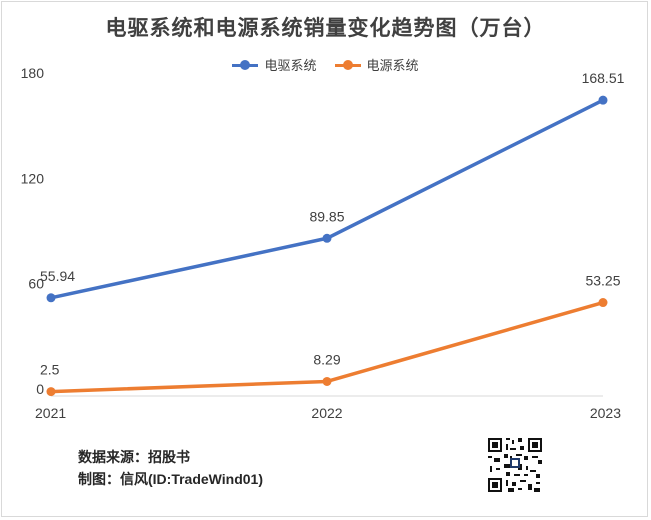 The height and width of the screenshot is (520, 651). Describe the element at coordinates (50, 370) in the screenshot. I see `data-label-series-2-2021: 2.5` at that location.